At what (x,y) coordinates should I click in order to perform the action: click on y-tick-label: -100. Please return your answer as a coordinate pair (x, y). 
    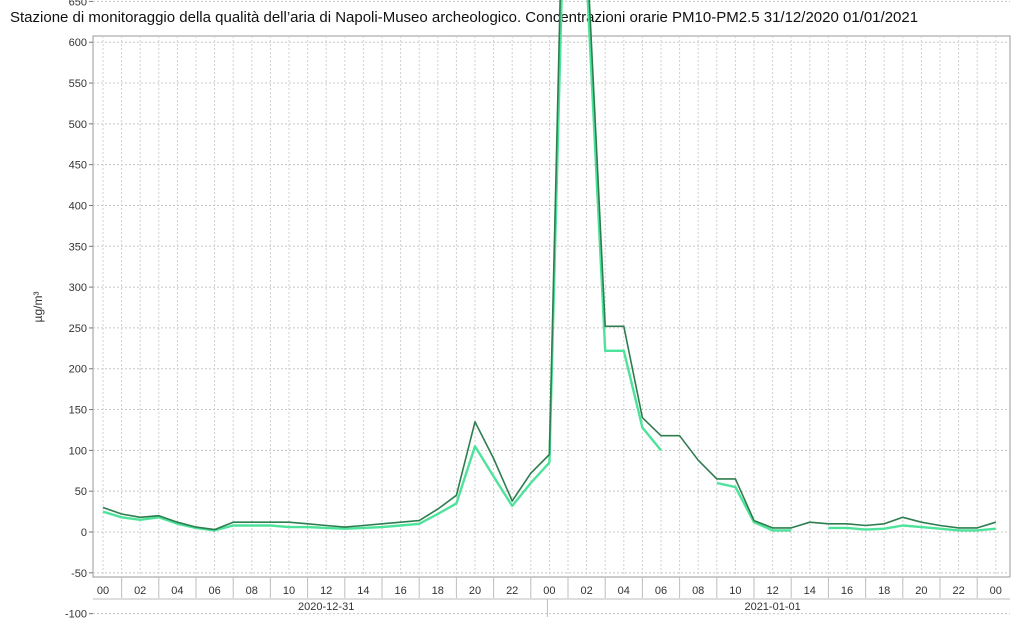
    Looking at the image, I should click on (76, 615).